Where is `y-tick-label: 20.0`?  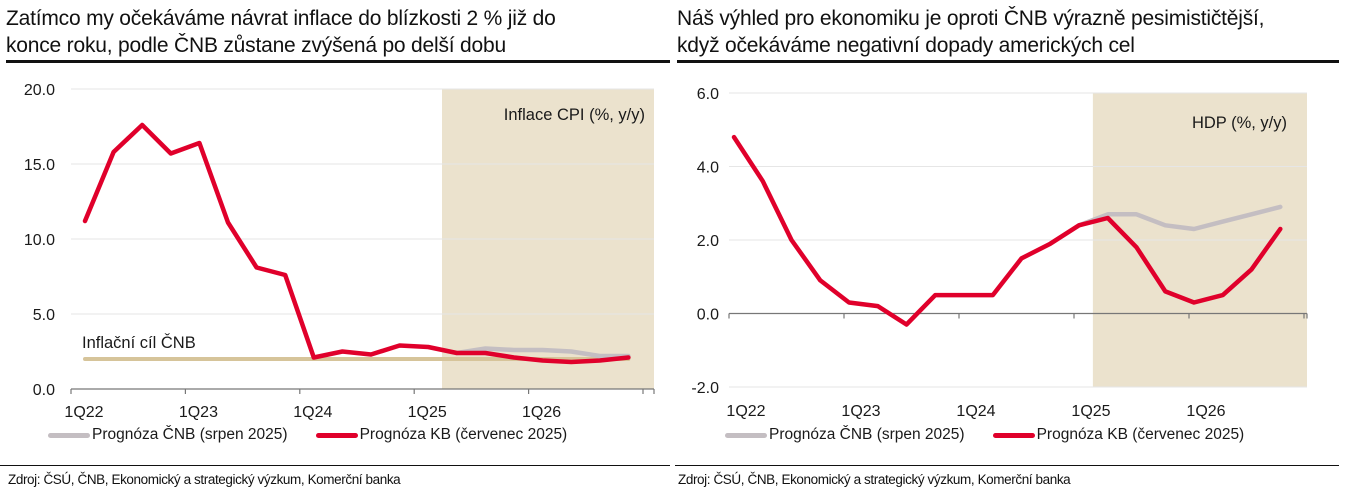
y-tick-label: 20.0 is located at coordinates (39, 90).